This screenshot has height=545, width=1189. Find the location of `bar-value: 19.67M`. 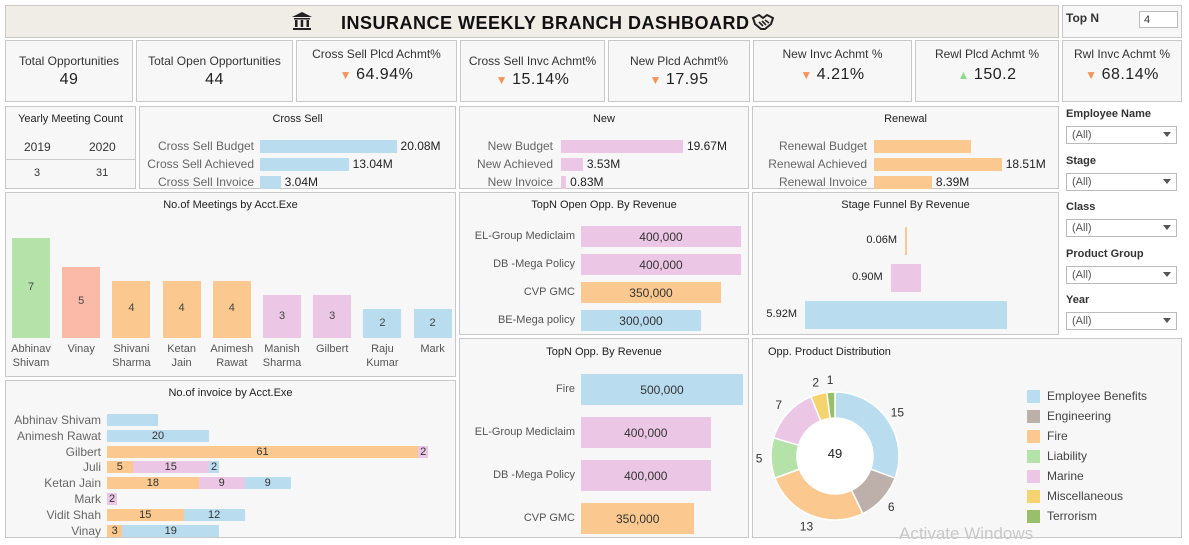

bar-value: 19.67M is located at coordinates (706, 146).